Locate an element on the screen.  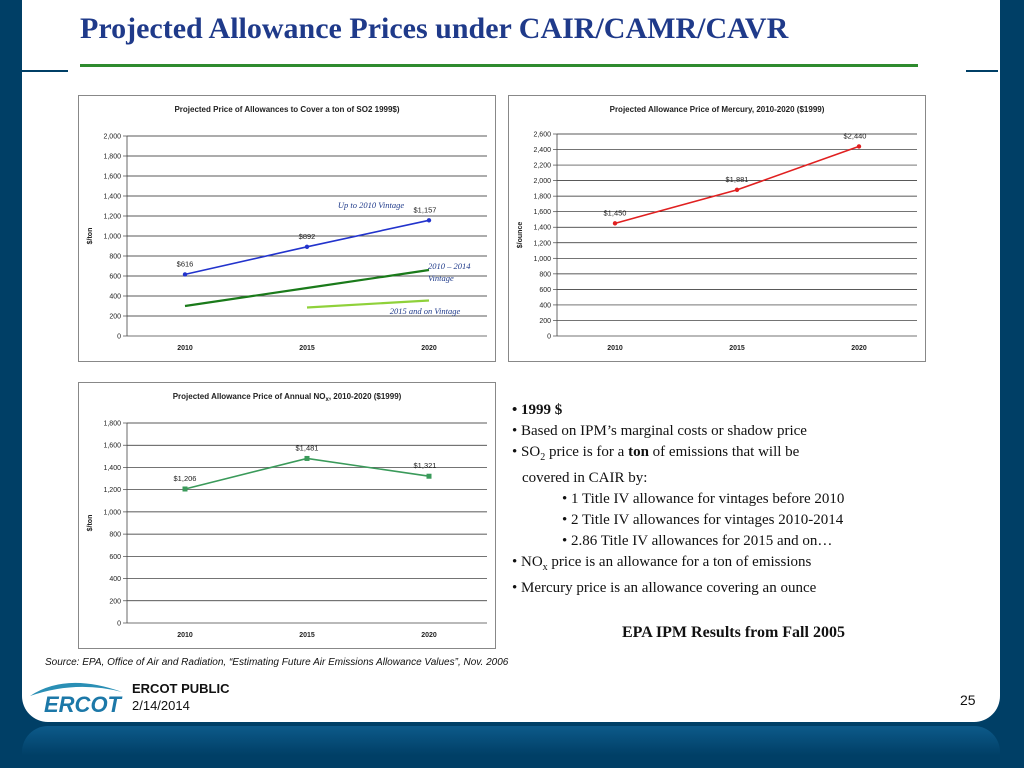
footer-label: ERCOT PUBLIC is located at coordinates (181, 688).